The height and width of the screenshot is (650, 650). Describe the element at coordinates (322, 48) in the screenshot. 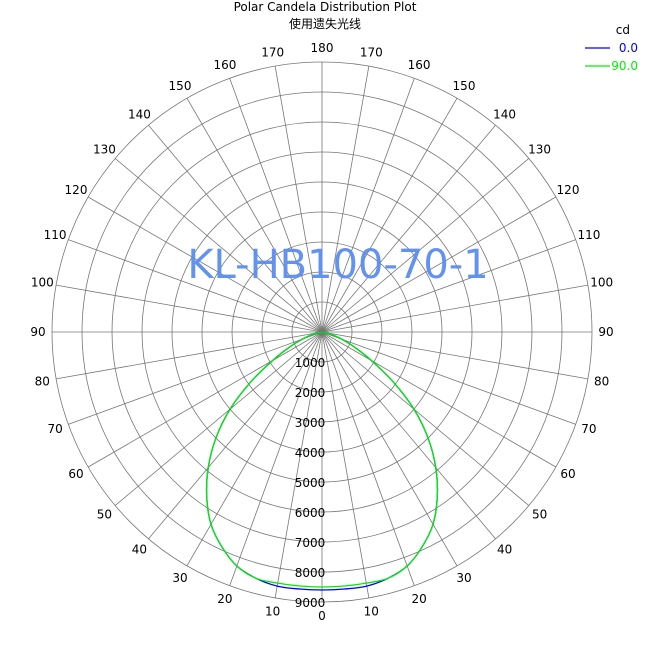

I see `angle-label: 180` at that location.